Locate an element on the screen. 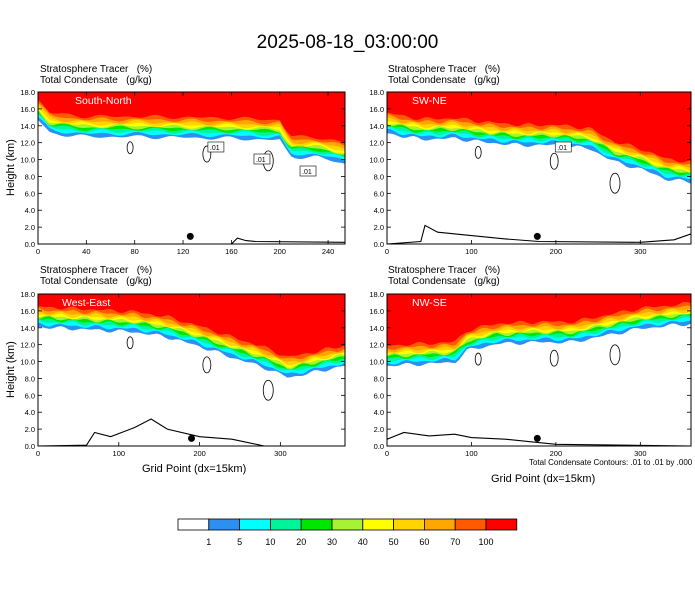  y-tick-label: 2.0 is located at coordinates (379, 227).